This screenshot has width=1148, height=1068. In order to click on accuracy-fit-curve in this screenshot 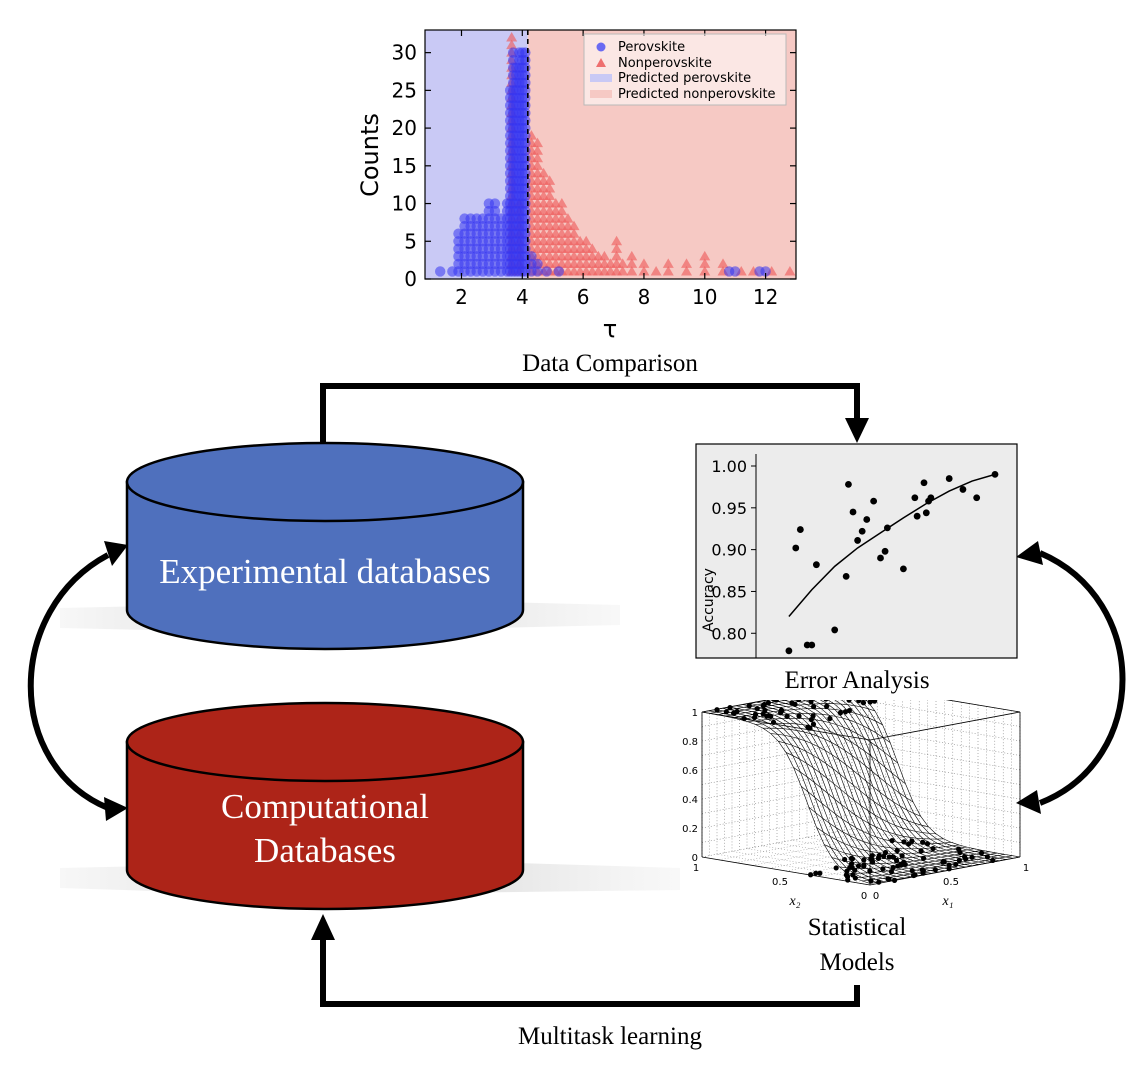, I will do `click(892, 545)`.